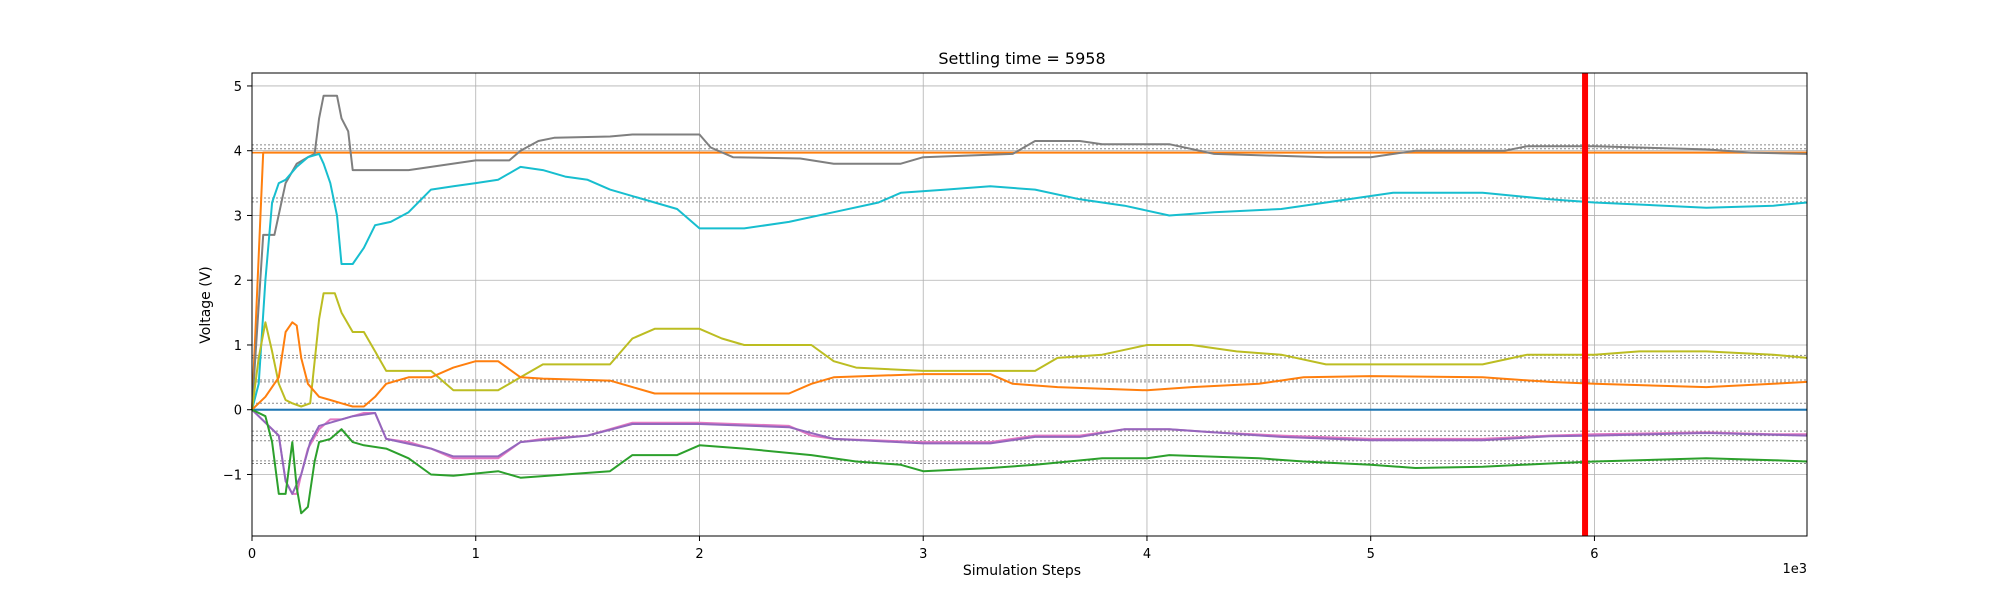 Image resolution: width=2000 pixels, height=600 pixels. What do you see at coordinates (476, 554) in the screenshot?
I see `x-tick-label: 1` at bounding box center [476, 554].